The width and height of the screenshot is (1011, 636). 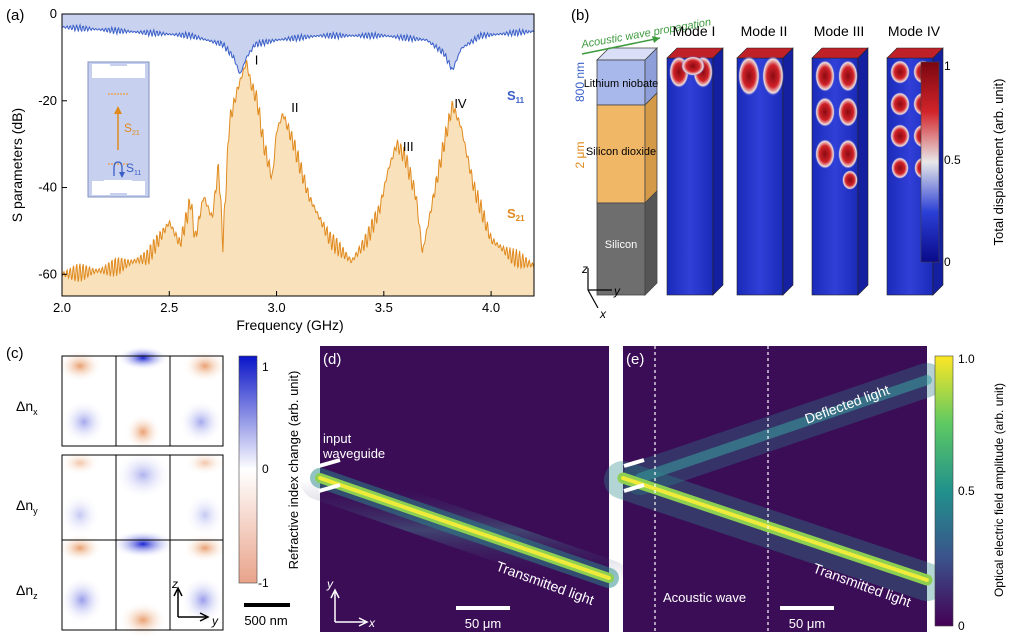 What do you see at coordinates (384, 307) in the screenshot?
I see `x-tick-label: 3.5` at bounding box center [384, 307].